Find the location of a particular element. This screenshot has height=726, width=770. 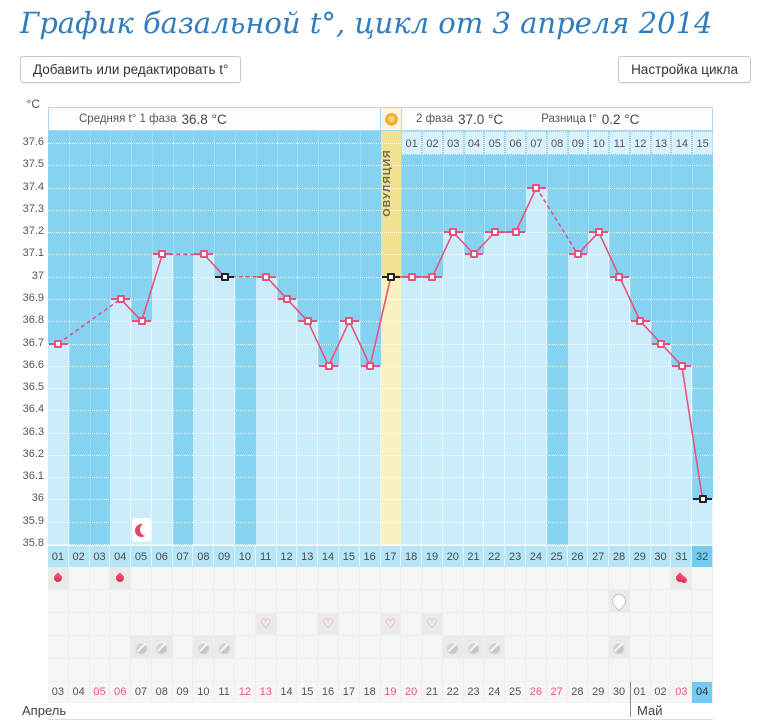

cycle-day-cell: 31 is located at coordinates (682, 556).